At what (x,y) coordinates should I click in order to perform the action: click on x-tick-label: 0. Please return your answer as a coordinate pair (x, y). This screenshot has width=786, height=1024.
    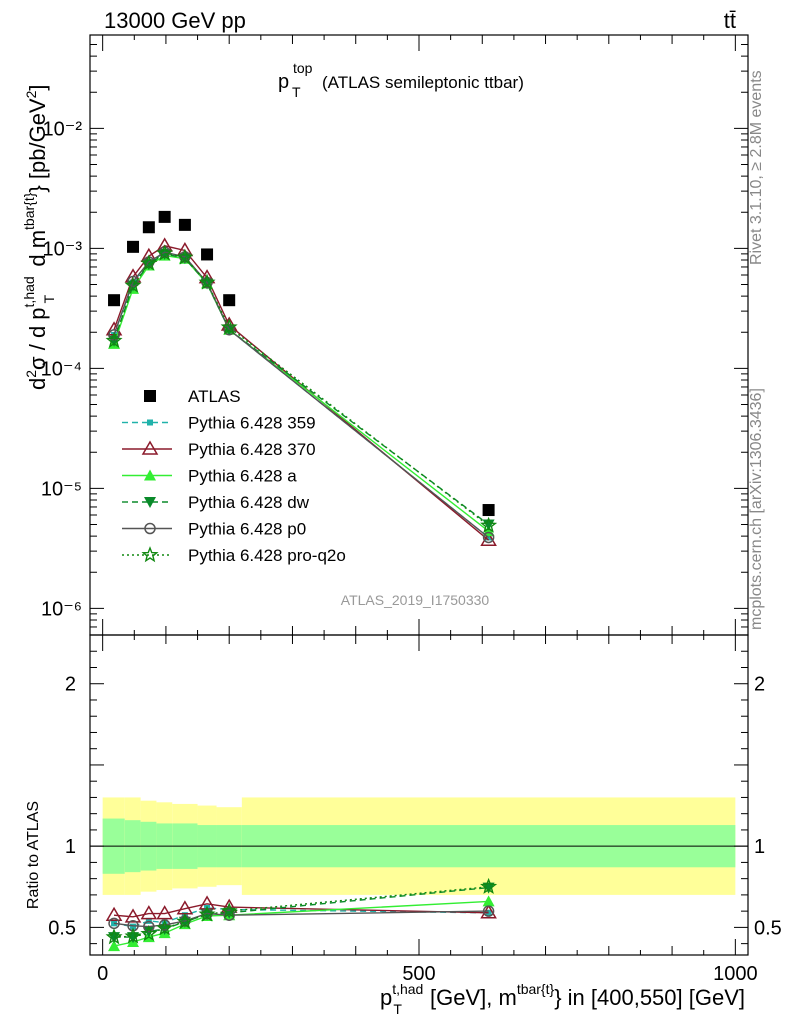
    Looking at the image, I should click on (102, 974).